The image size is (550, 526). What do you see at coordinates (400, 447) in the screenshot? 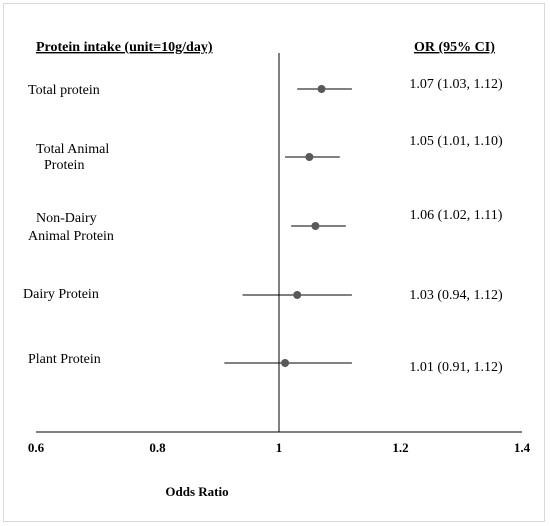
I see `x-tick-label: 1.2` at bounding box center [400, 447].